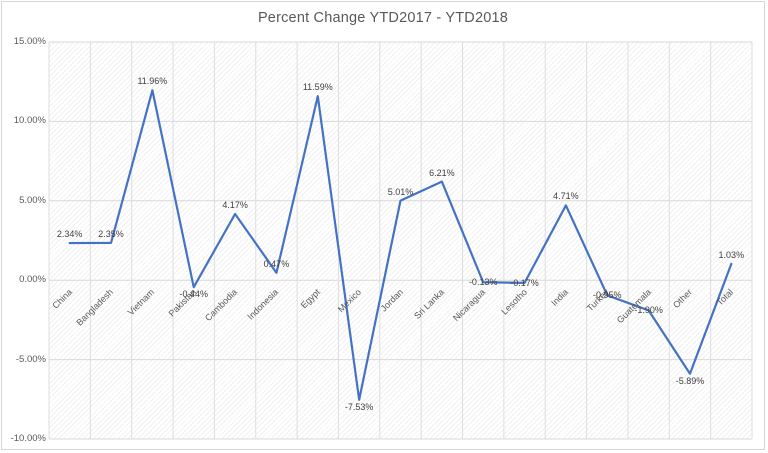 The height and width of the screenshot is (453, 768). What do you see at coordinates (28, 438) in the screenshot?
I see `y-axis-tick-label: -10.00%` at bounding box center [28, 438].